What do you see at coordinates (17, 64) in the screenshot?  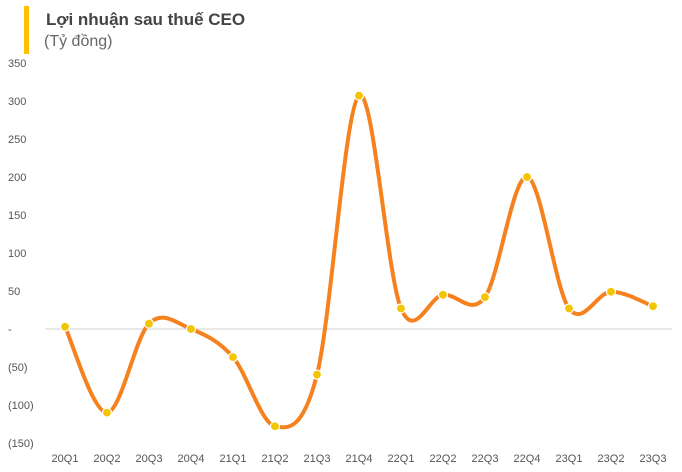 I see `y-tick-label: 350` at bounding box center [17, 64].